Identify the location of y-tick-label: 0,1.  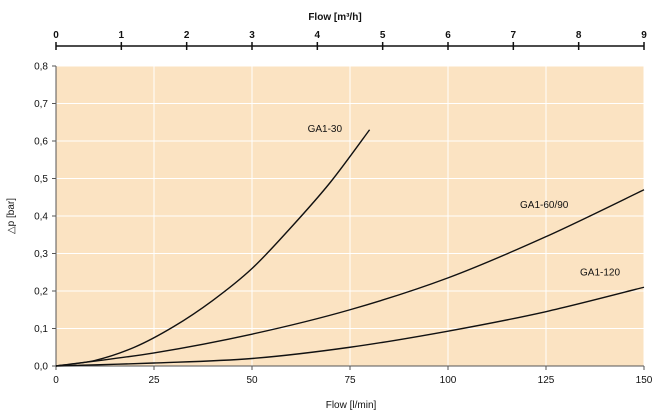
(41, 329).